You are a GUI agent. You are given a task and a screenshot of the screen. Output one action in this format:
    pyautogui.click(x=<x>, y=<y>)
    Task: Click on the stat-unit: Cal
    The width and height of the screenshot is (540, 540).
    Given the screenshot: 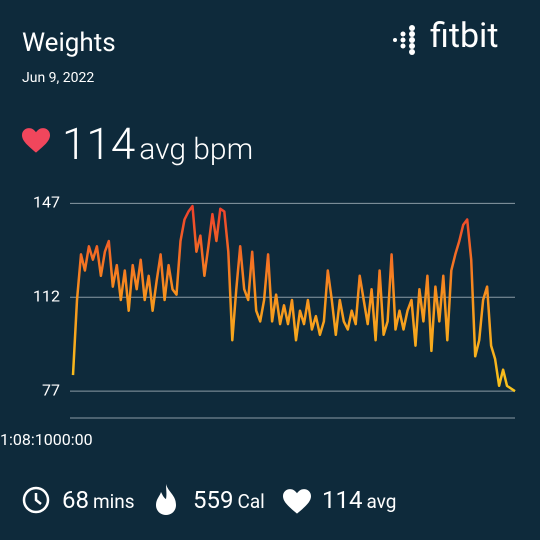 What is the action you would take?
    pyautogui.click(x=251, y=501)
    